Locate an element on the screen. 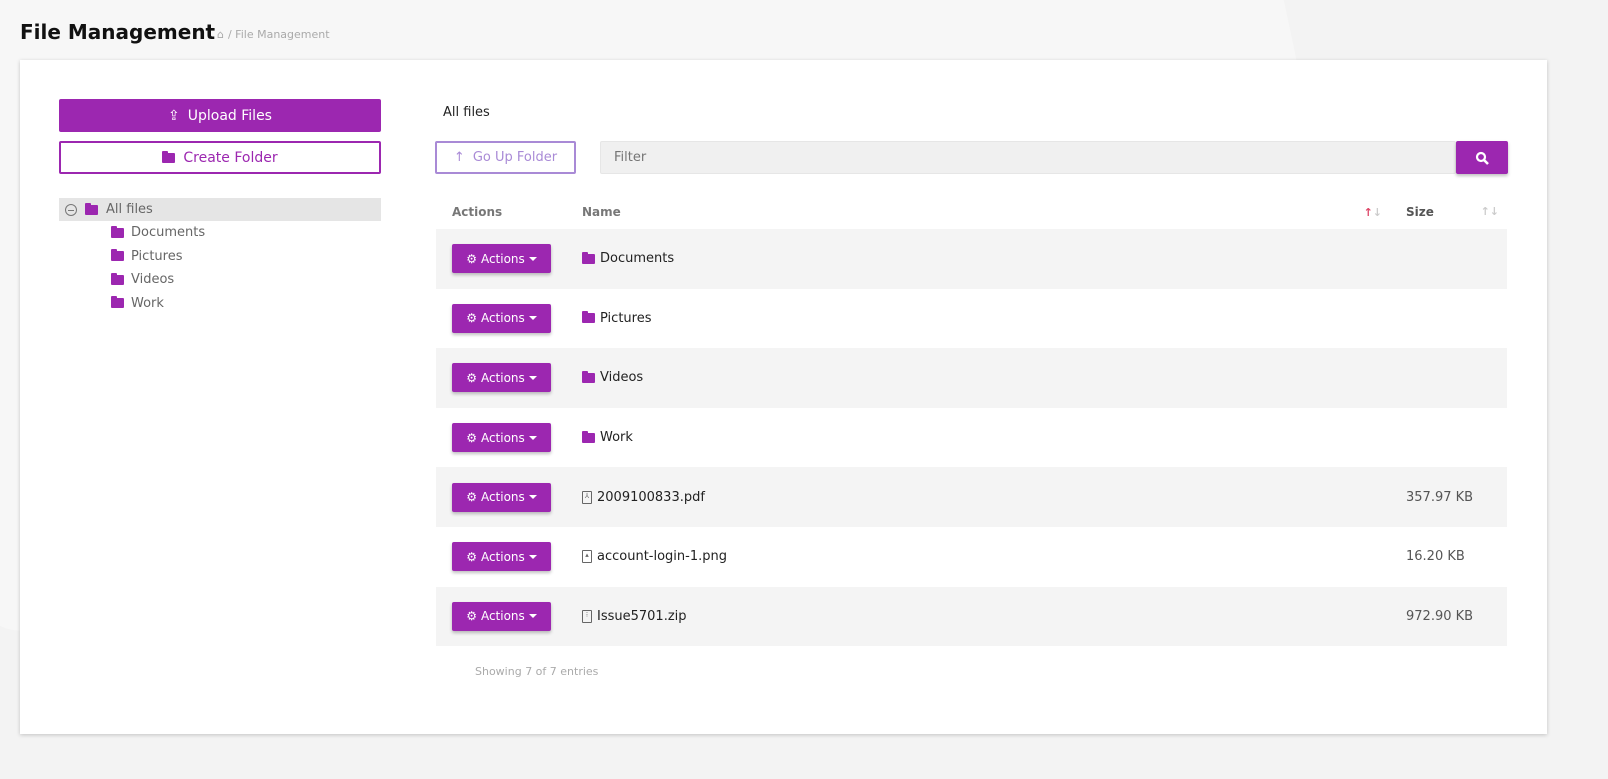 Image resolution: width=1608 pixels, height=779 pixels. upload-files-button: ⇪ Upload Files is located at coordinates (220, 115).